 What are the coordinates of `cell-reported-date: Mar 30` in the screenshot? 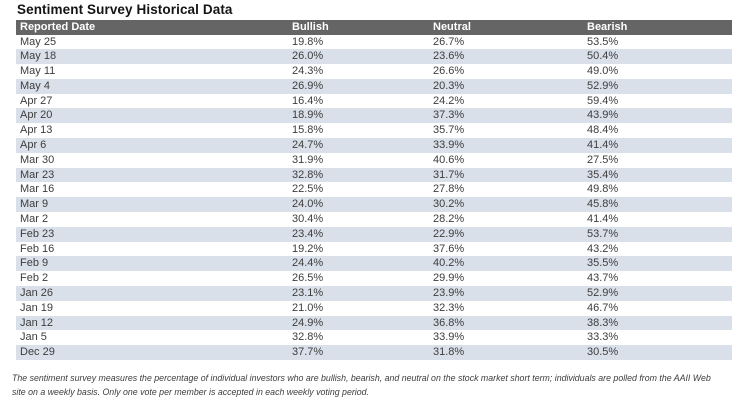 It's located at (37, 159).